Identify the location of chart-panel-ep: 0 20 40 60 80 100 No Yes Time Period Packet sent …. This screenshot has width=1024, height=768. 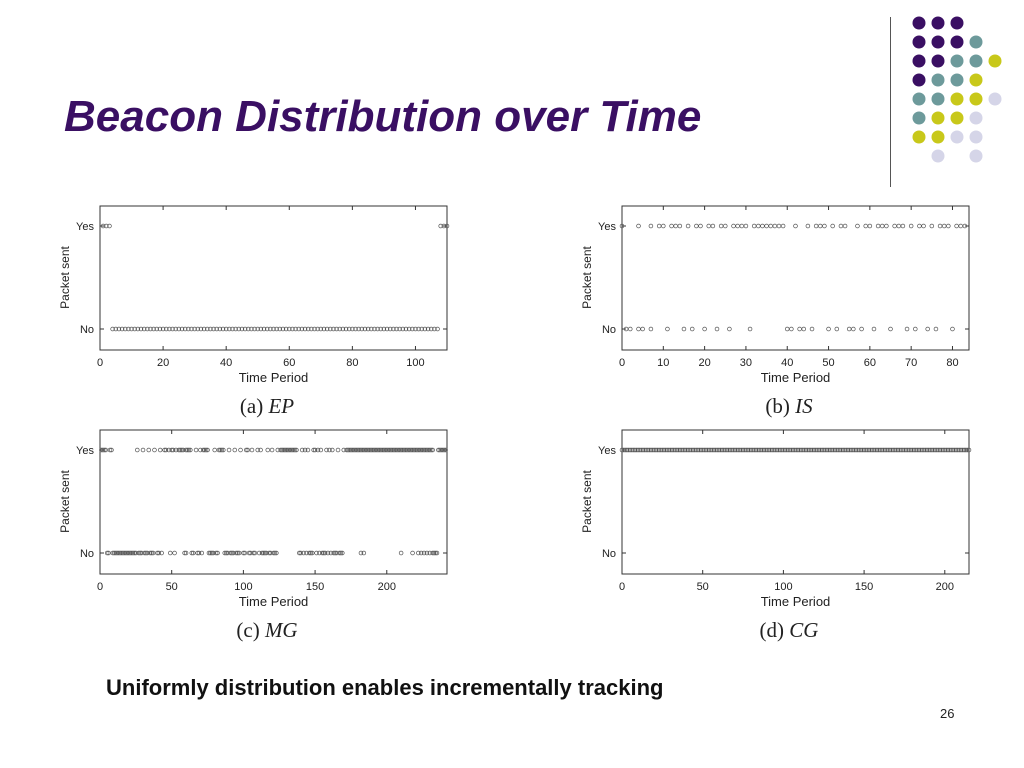
(267, 308).